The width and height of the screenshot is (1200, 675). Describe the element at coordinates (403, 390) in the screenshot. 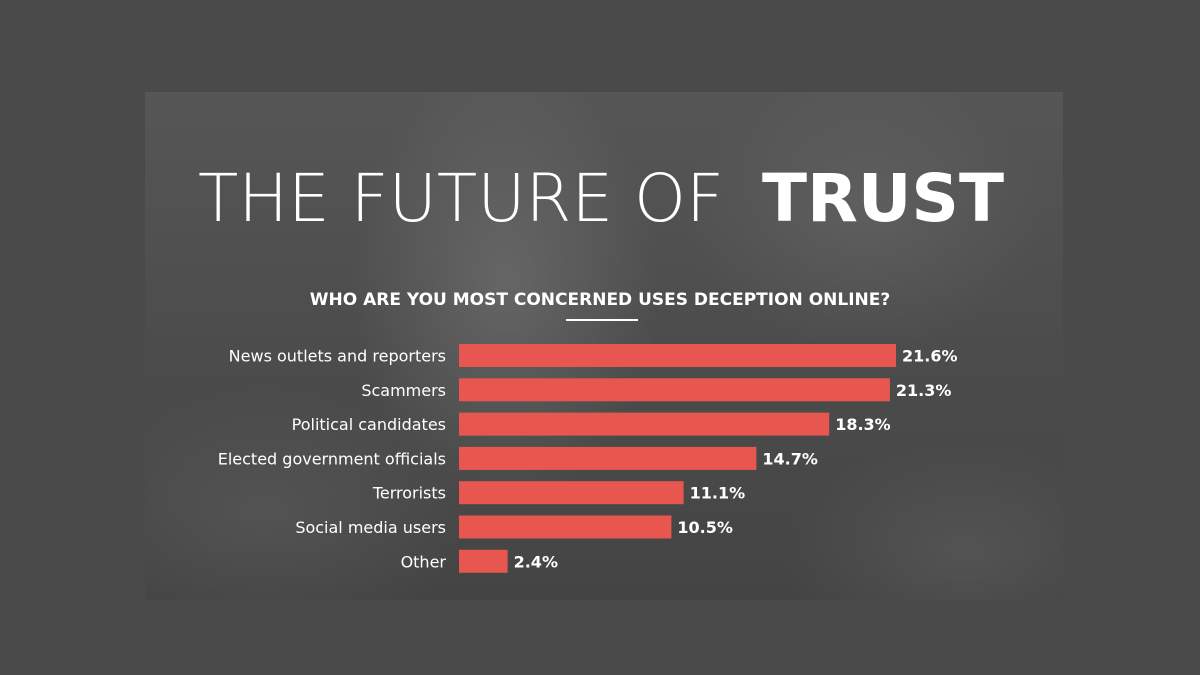

I see `category-label-1: Scammers` at that location.